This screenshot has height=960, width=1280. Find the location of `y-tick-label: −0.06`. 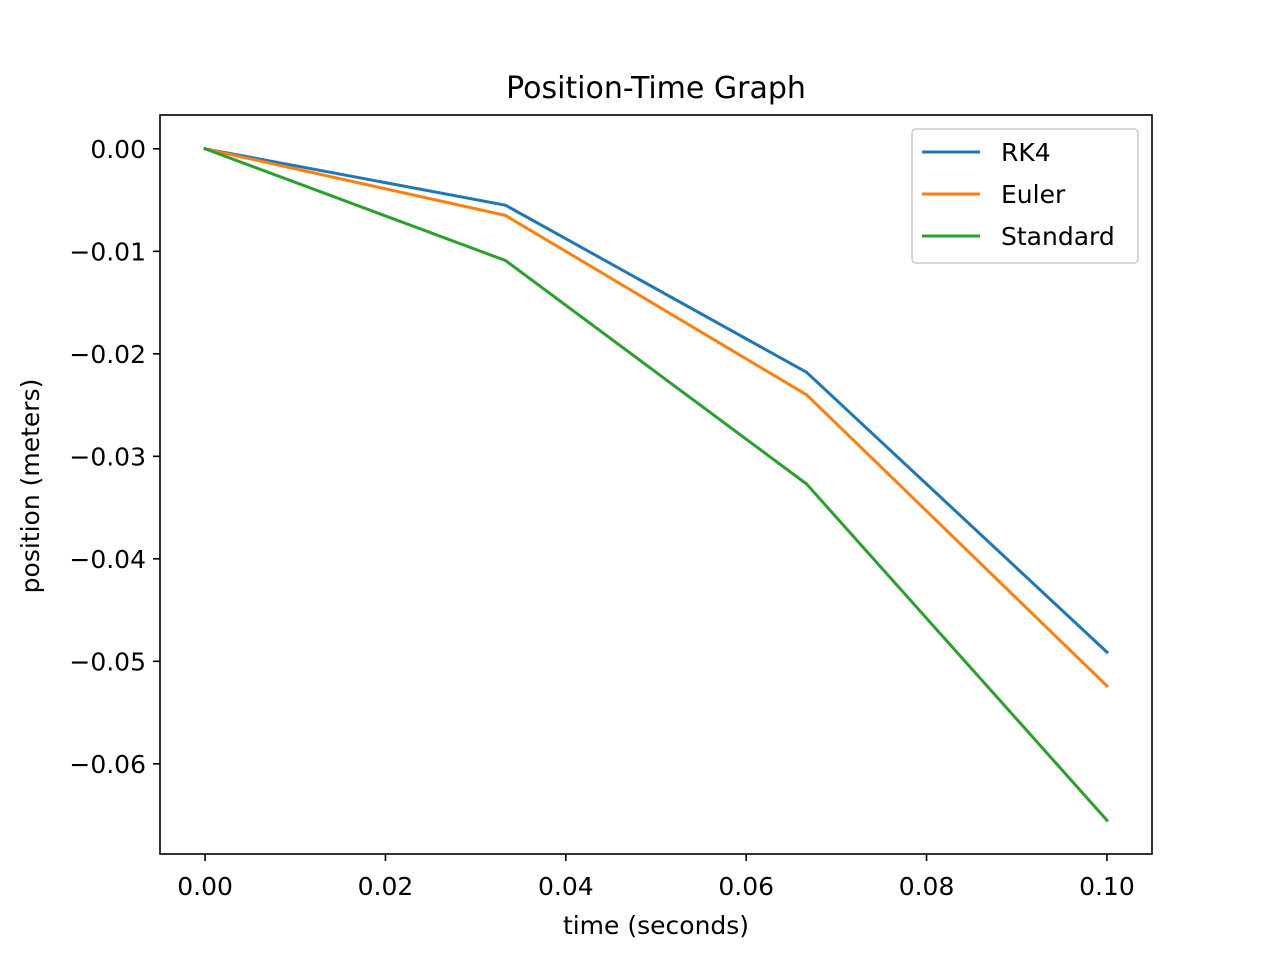

y-tick-label: −0.06 is located at coordinates (107, 764).